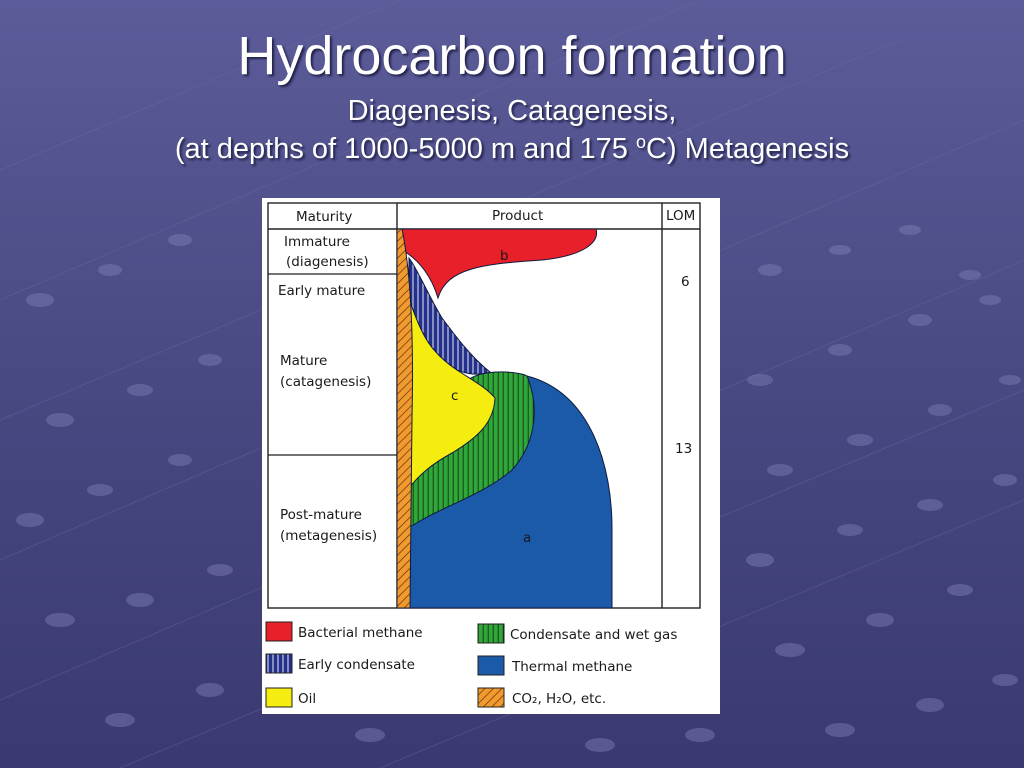  Describe the element at coordinates (504, 256) in the screenshot. I see `region-label-bacterial: b` at that location.